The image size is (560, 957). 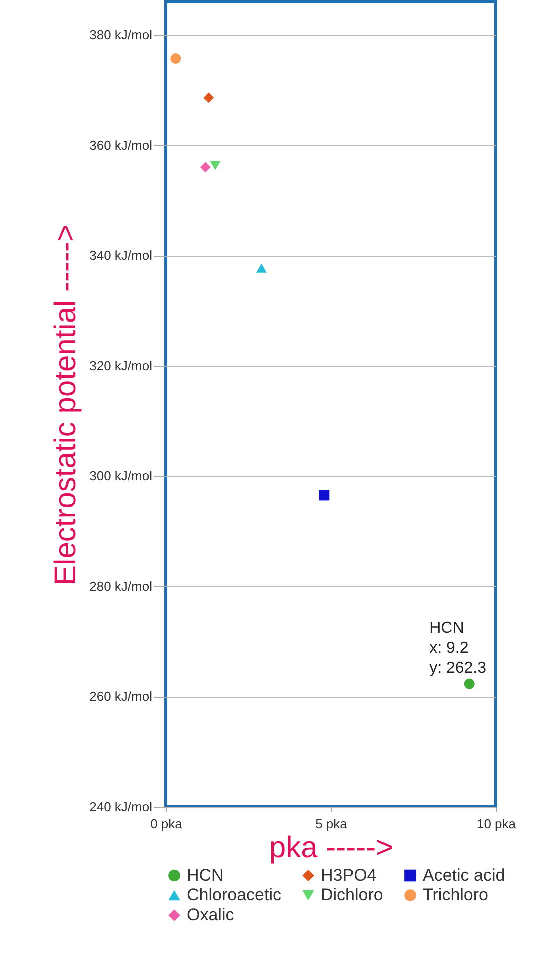 What do you see at coordinates (234, 895) in the screenshot?
I see `legend-label: Chloroacetic` at bounding box center [234, 895].